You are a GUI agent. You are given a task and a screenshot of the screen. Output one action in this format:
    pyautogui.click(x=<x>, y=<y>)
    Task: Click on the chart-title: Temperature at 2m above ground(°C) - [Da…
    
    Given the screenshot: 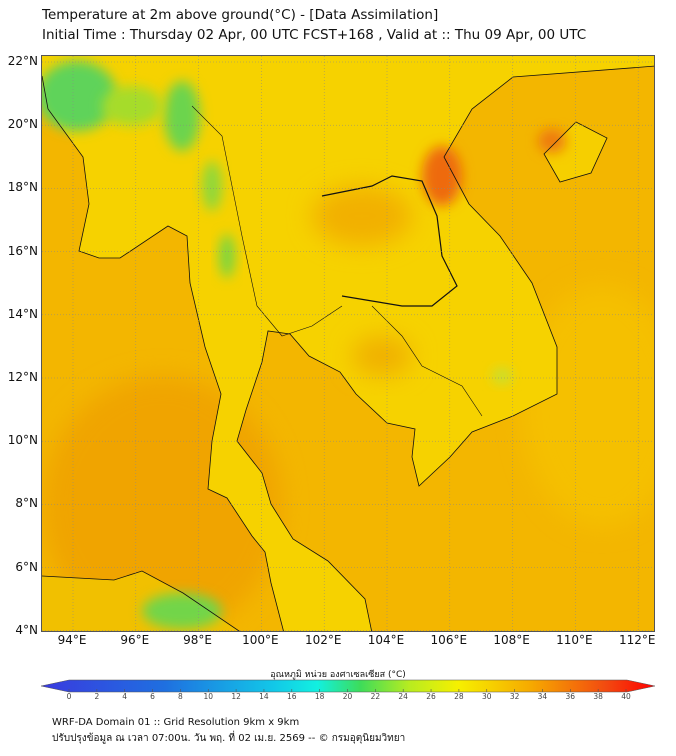 What is the action you would take?
    pyautogui.click(x=240, y=15)
    